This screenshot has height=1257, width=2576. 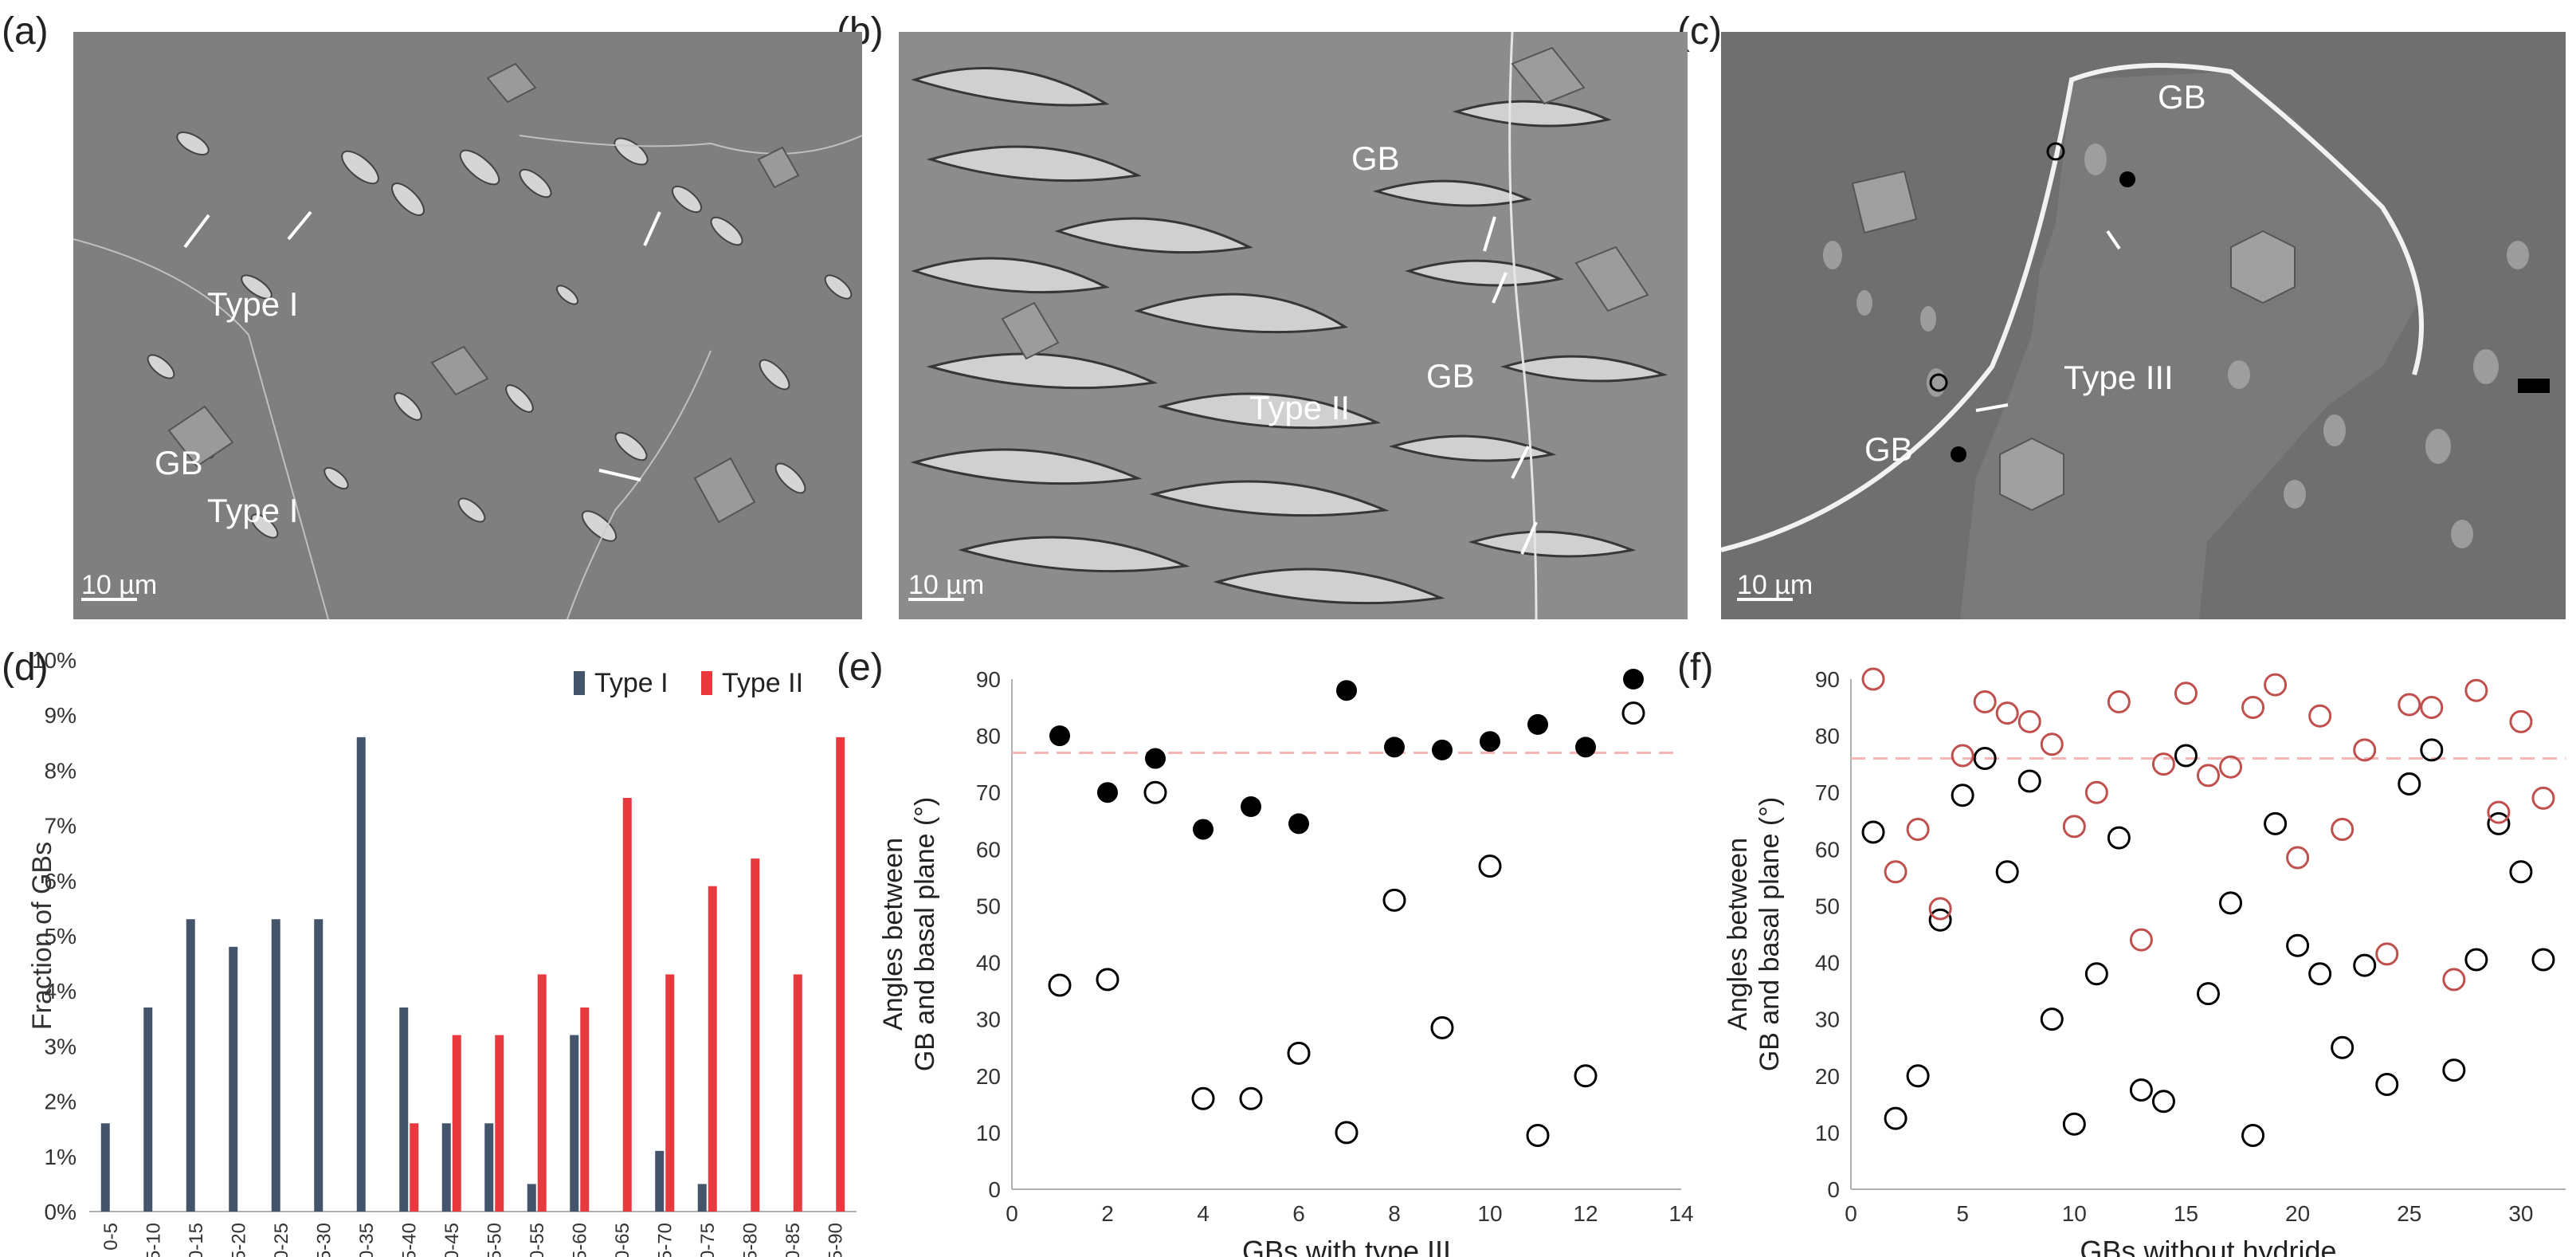 I want to click on micrograph-b-scale-text: 10 µm, so click(x=947, y=585).